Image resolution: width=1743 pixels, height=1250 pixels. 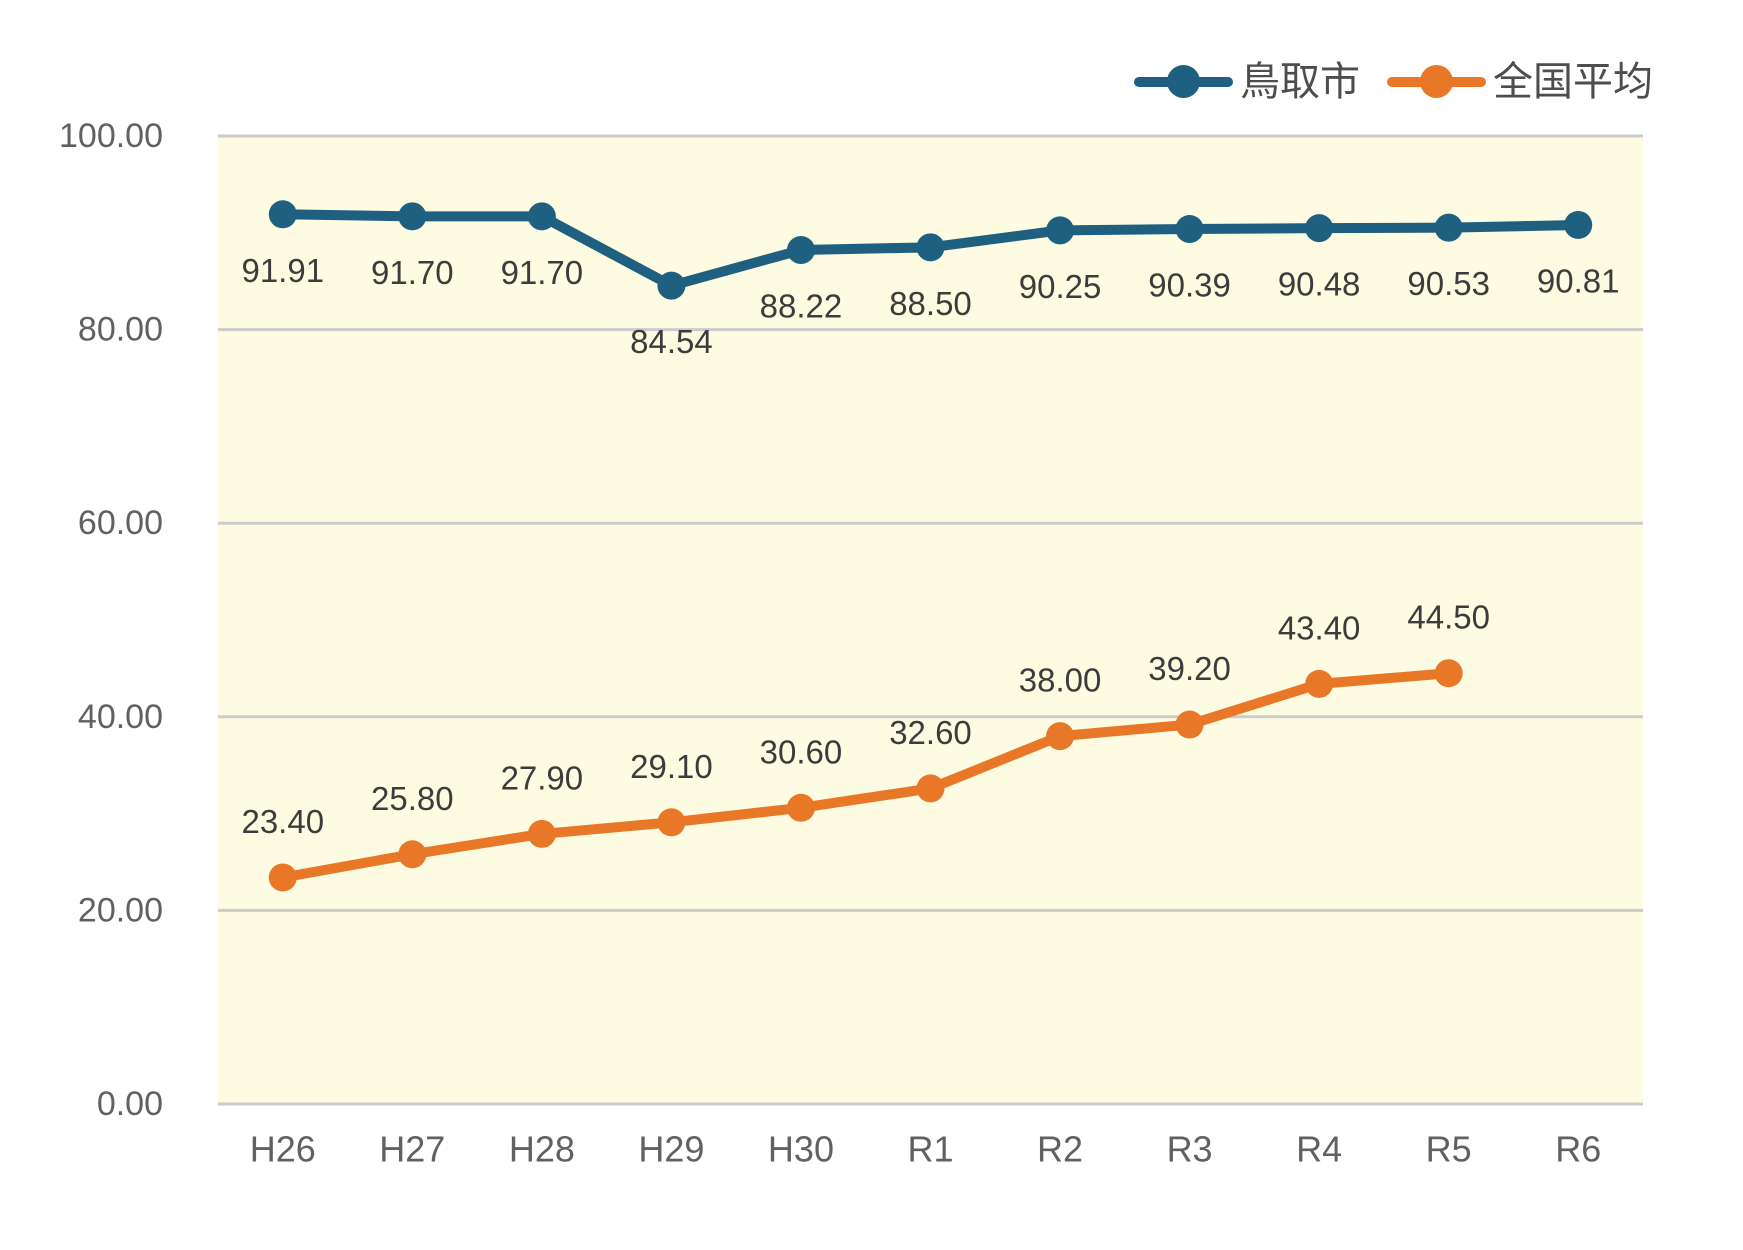 What do you see at coordinates (130, 1104) in the screenshot?
I see `y-axis-tick-label: 0.00` at bounding box center [130, 1104].